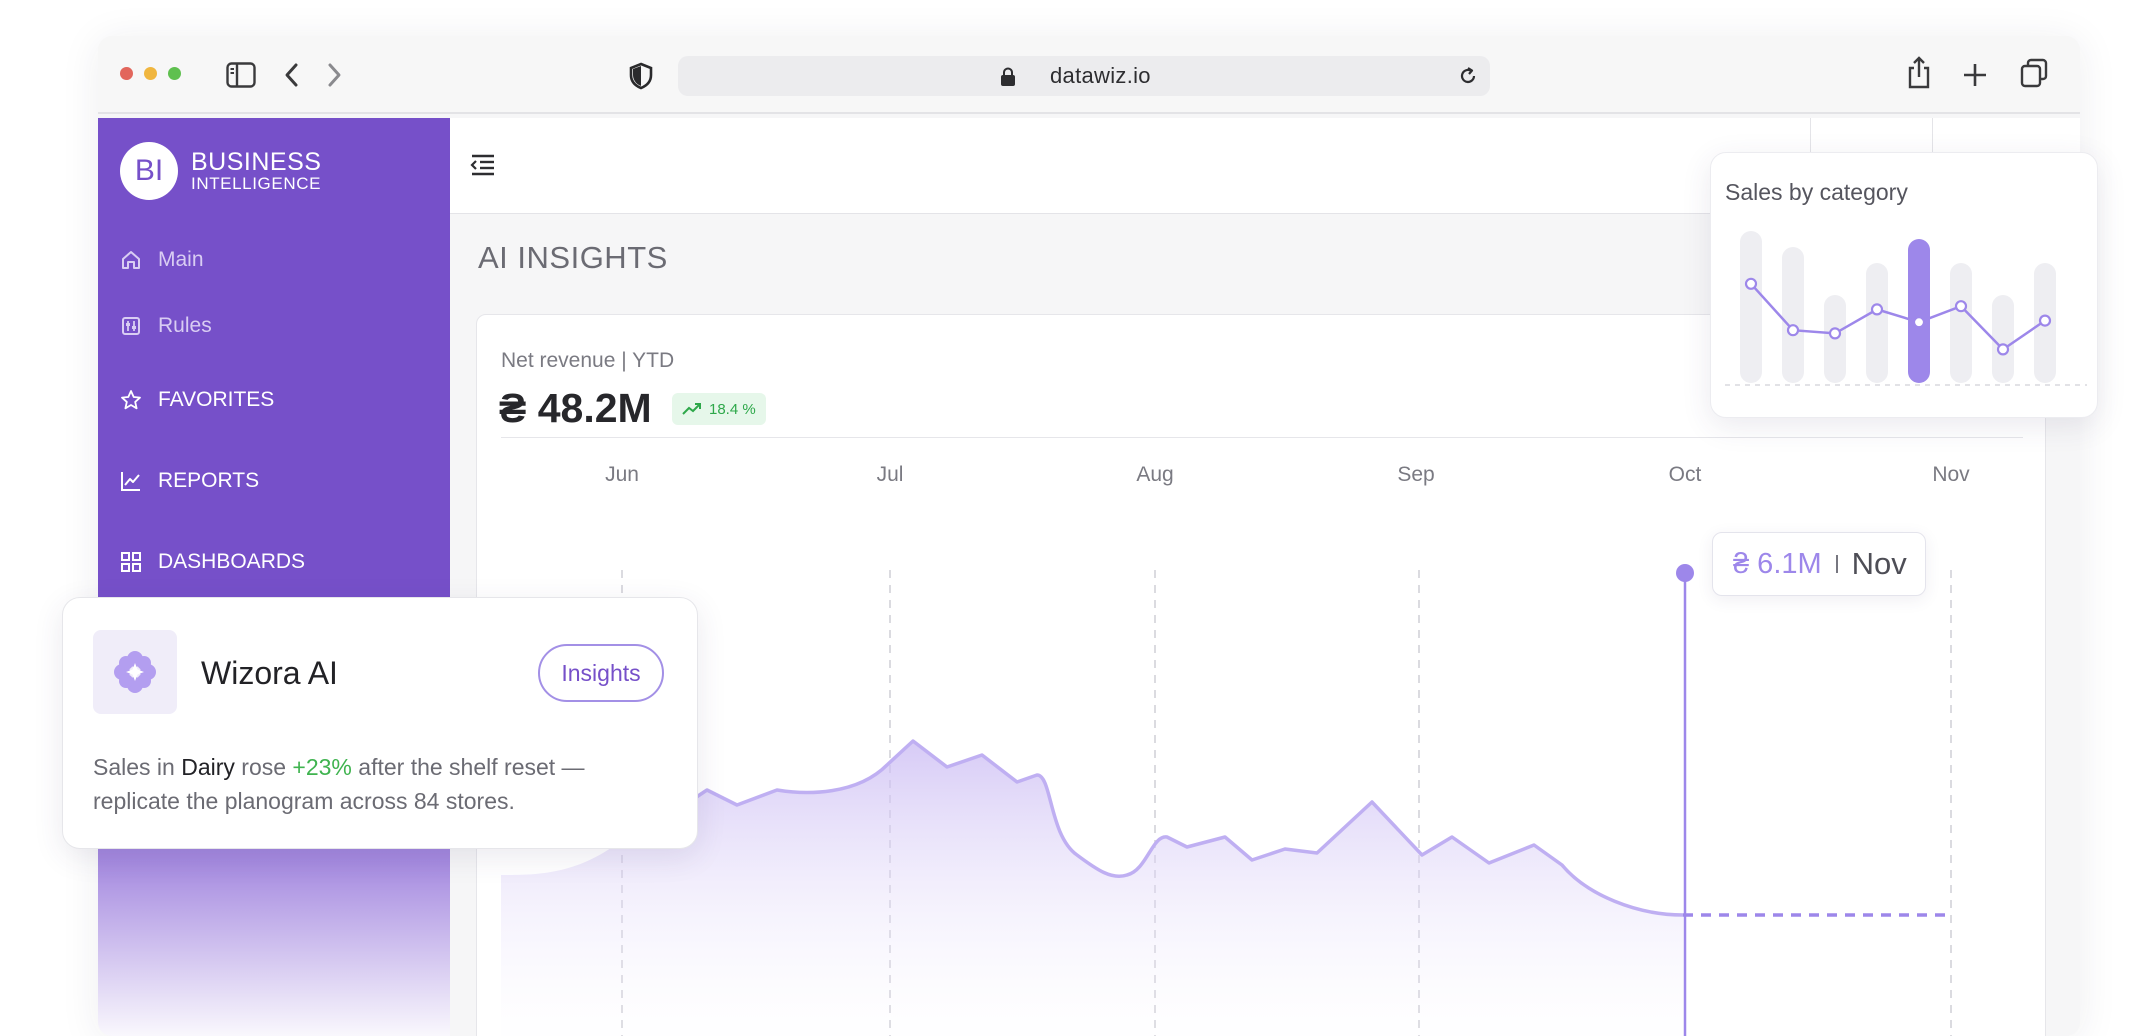 The height and width of the screenshot is (1036, 2130). What do you see at coordinates (890, 474) in the screenshot?
I see `x-tick-label: Jul` at bounding box center [890, 474].